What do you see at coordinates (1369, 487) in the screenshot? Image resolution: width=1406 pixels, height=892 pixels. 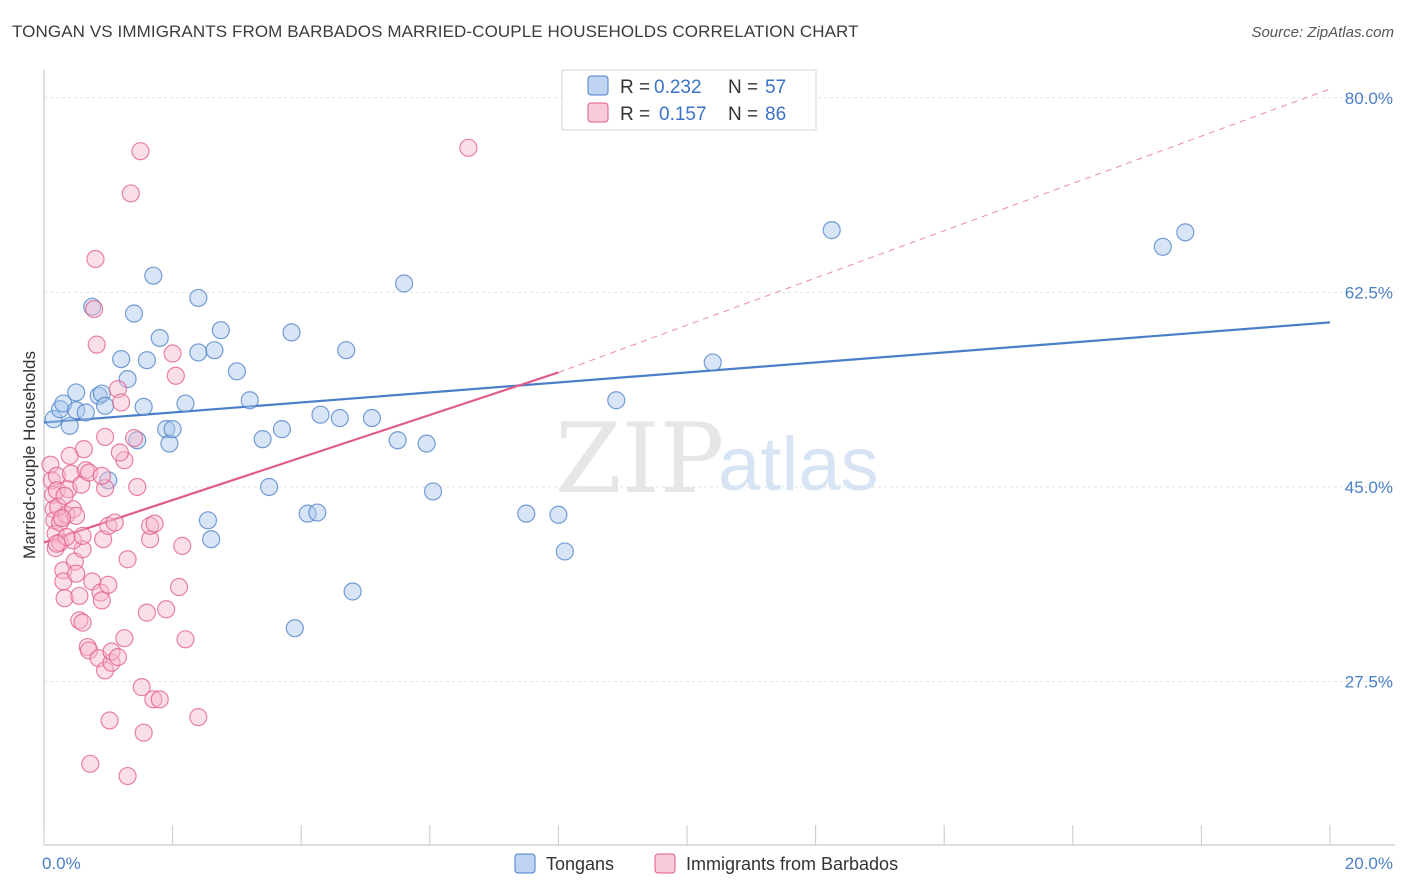 I see `y-tick-label: 45.0%` at bounding box center [1369, 487].